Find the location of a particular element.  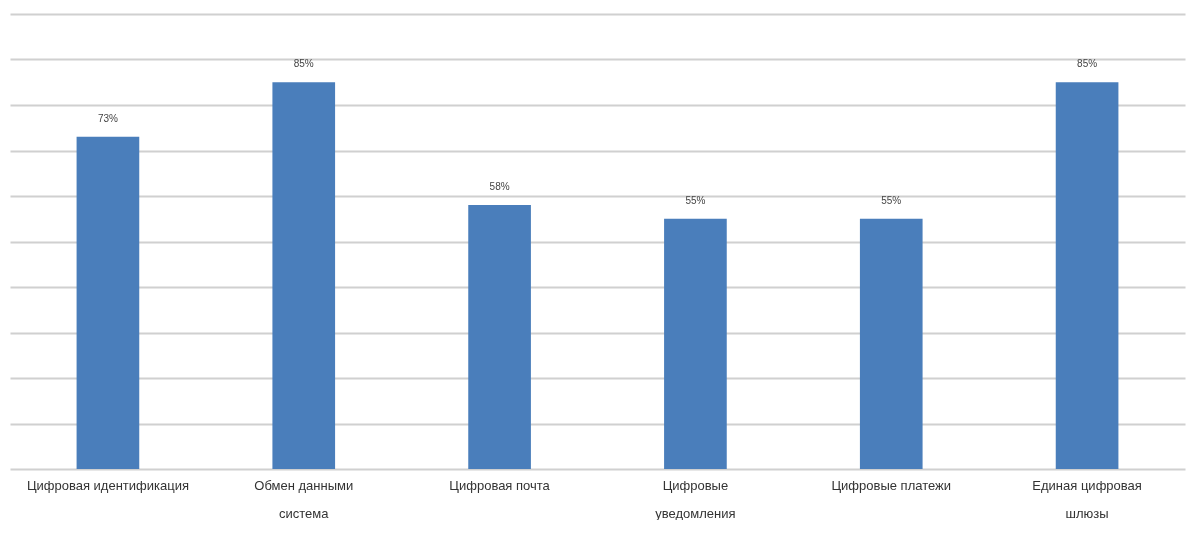

x-tick-label: Единая цифровая шлюзы is located at coordinates (1087, 499).